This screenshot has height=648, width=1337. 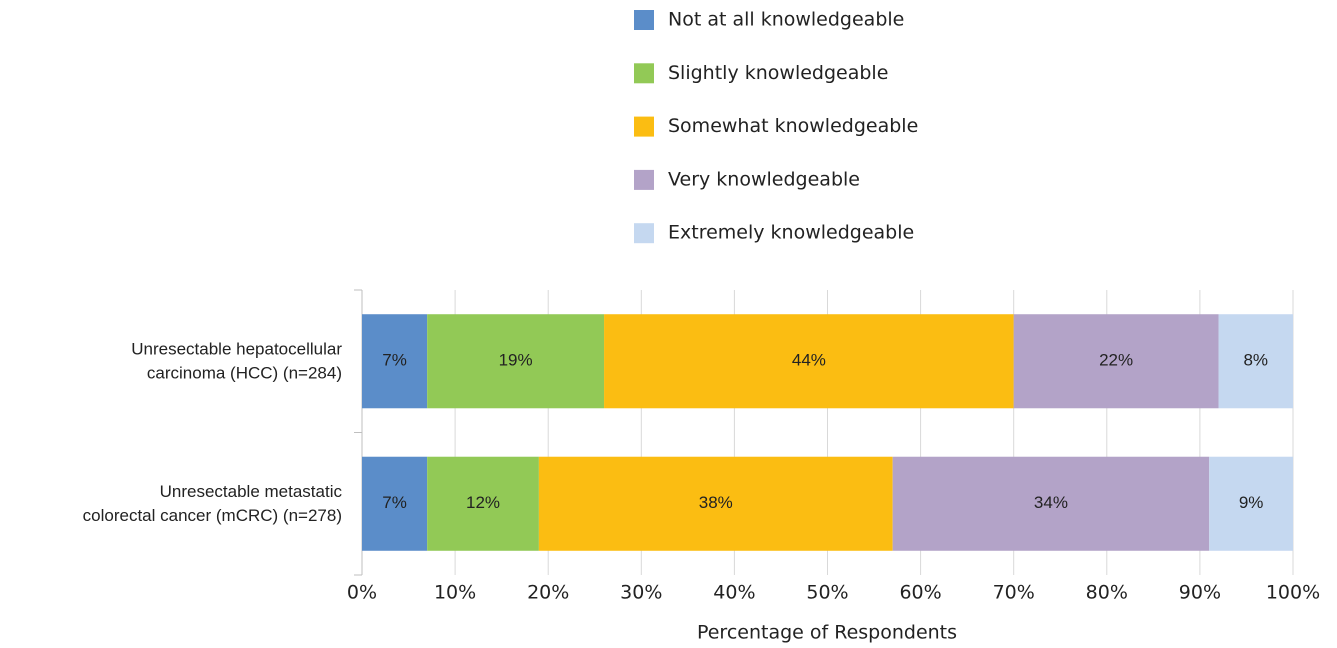 I want to click on legend-label: Not at all knowledgeable, so click(x=786, y=20).